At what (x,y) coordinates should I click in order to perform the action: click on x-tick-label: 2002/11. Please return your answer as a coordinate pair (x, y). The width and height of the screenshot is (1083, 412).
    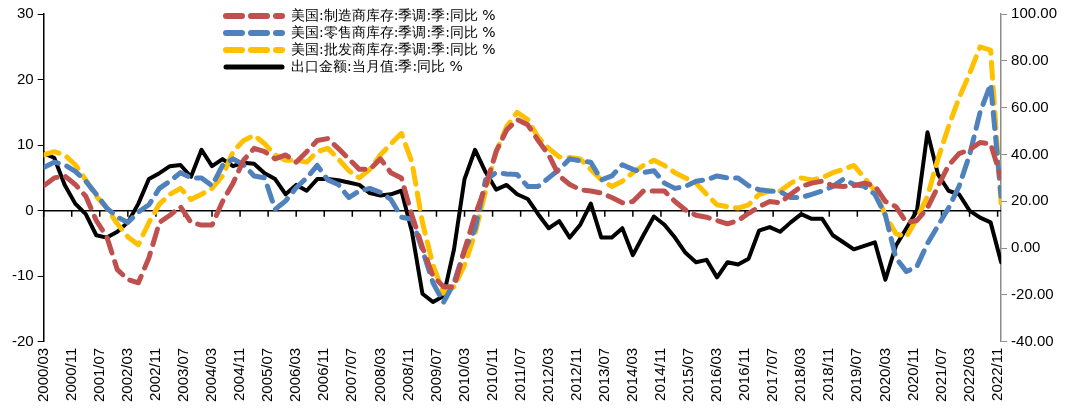
    Looking at the image, I should click on (155, 374).